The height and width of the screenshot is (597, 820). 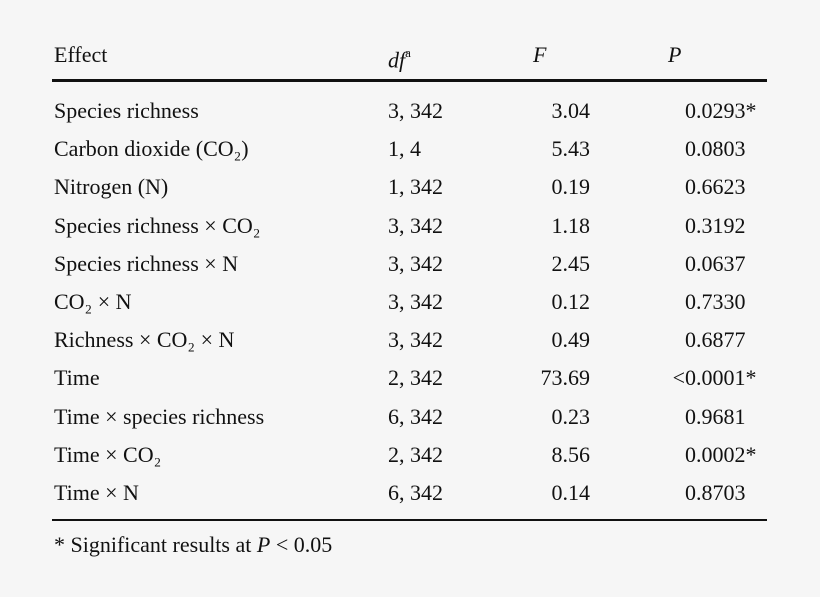 What do you see at coordinates (111, 187) in the screenshot?
I see `effect-cell: Nitrogen (N)` at bounding box center [111, 187].